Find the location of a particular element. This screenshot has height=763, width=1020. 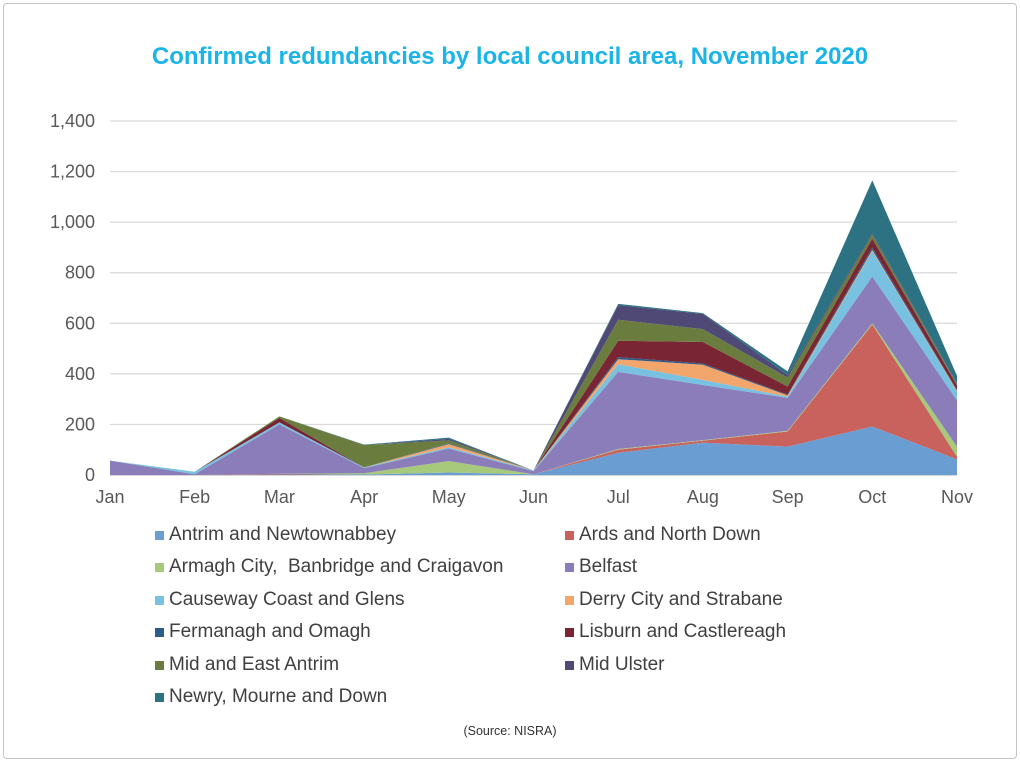

x-tick-label: Oct is located at coordinates (872, 497).